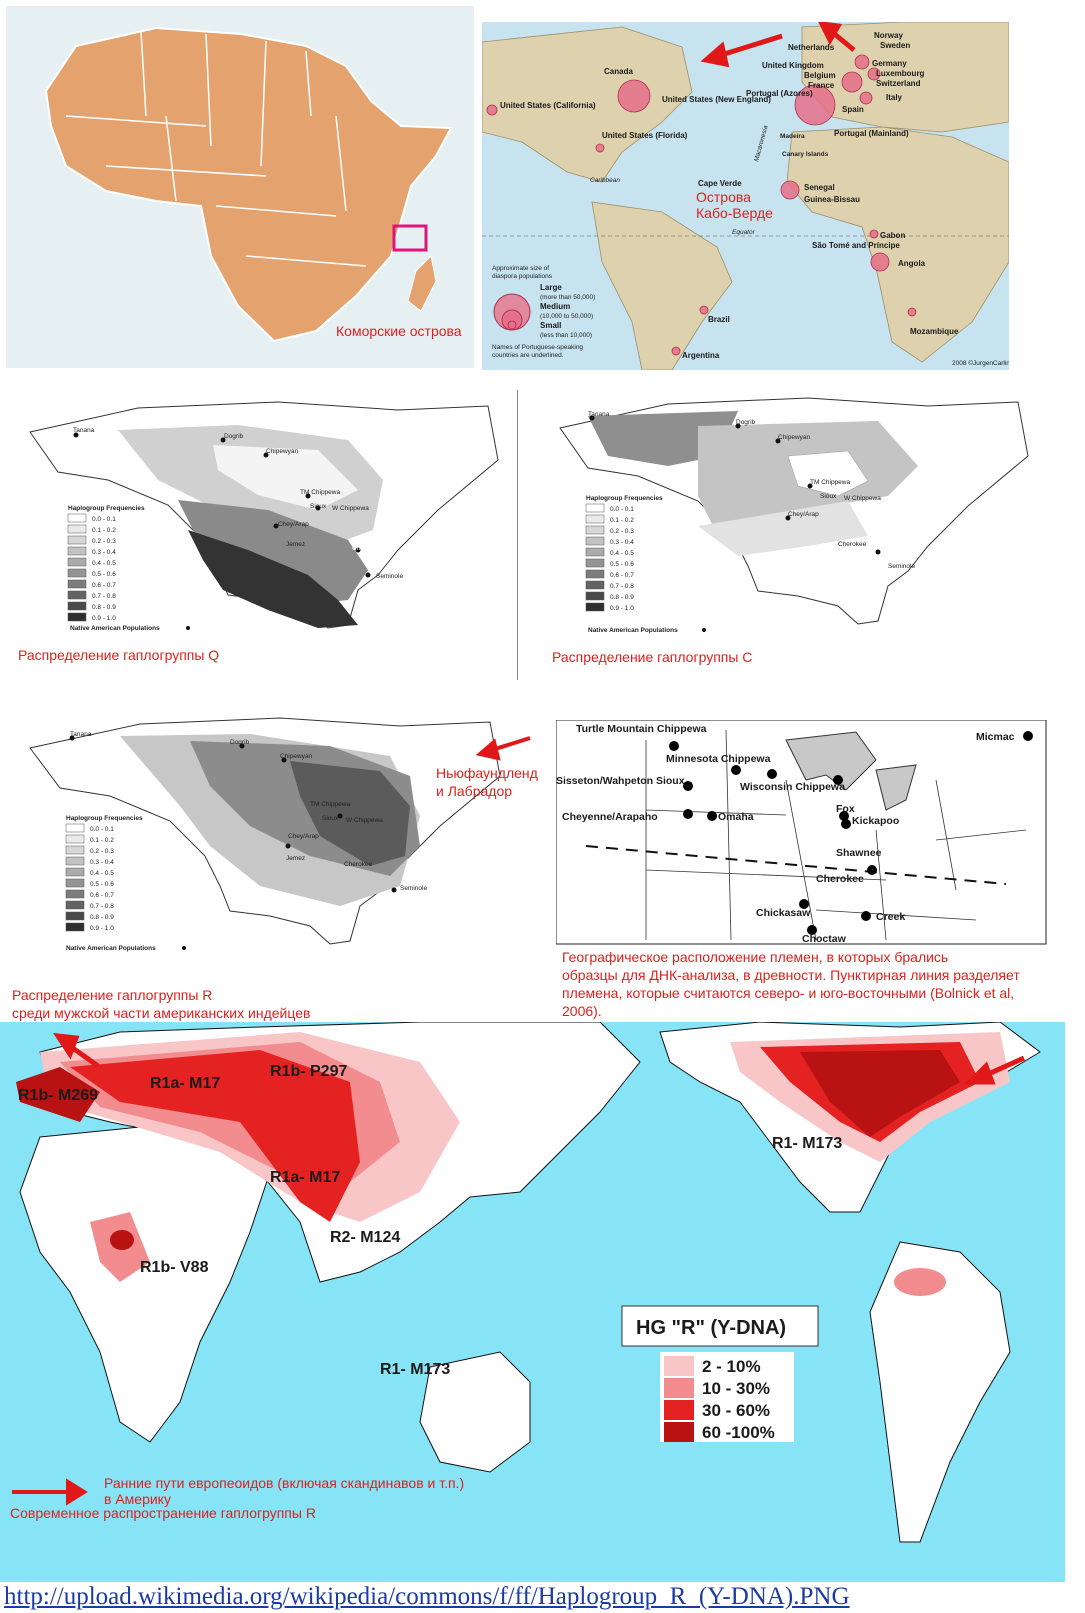 This screenshot has height=1613, width=1085. I want to click on population-label: W Chippewa, so click(862, 498).